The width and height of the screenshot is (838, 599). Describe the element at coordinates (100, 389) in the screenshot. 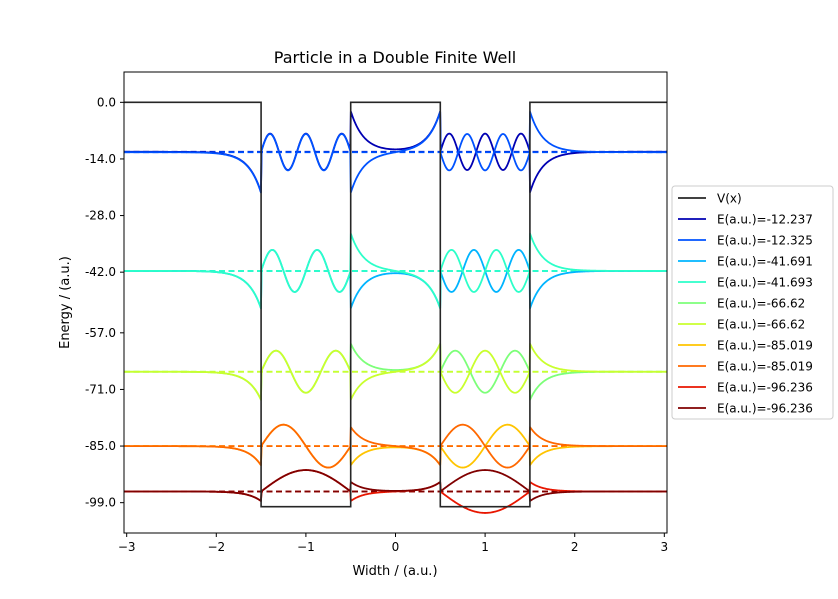

I see `y-tick-label: -71.0` at that location.